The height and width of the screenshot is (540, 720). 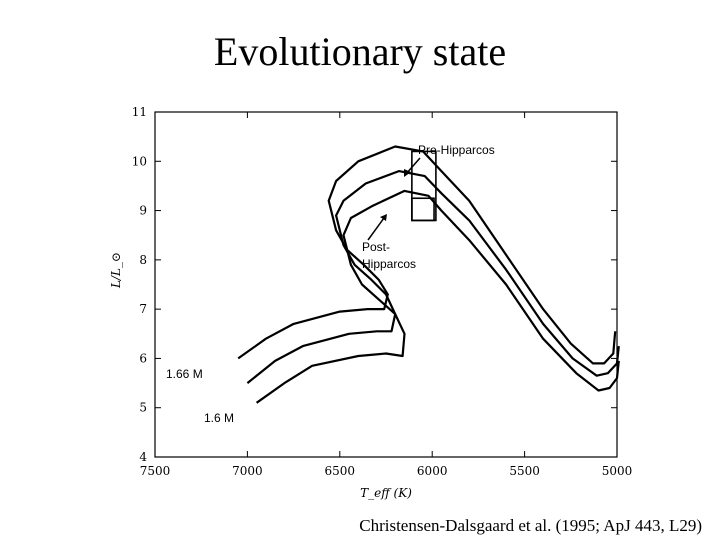 What do you see at coordinates (386, 493) in the screenshot?
I see `x-axis-label: T_eff (K)` at bounding box center [386, 493].